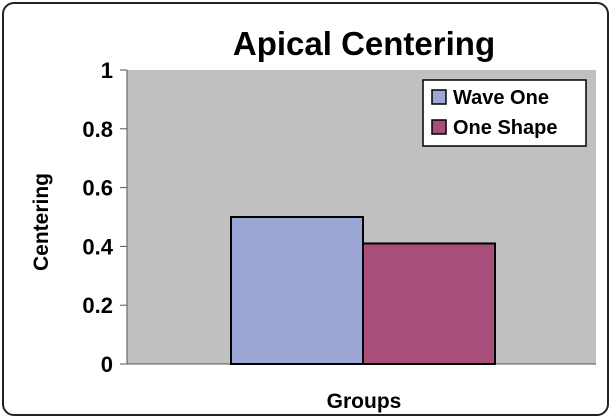  I want to click on y-tick-label: 0, so click(107, 364).